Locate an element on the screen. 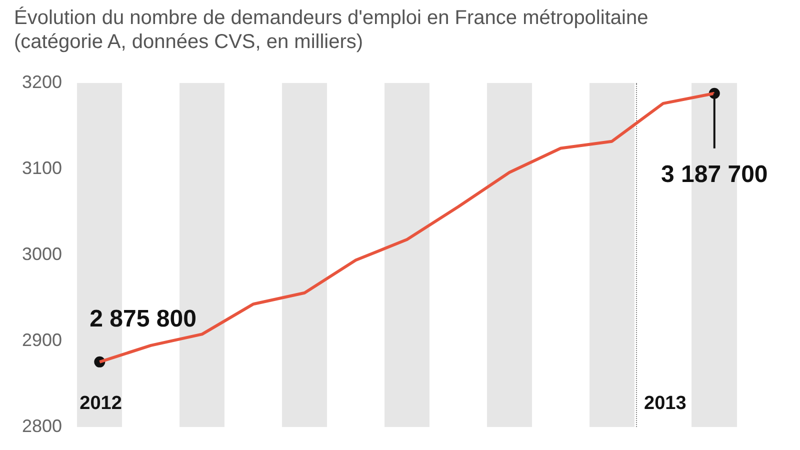  y-tick-label: 3200 is located at coordinates (42, 82).